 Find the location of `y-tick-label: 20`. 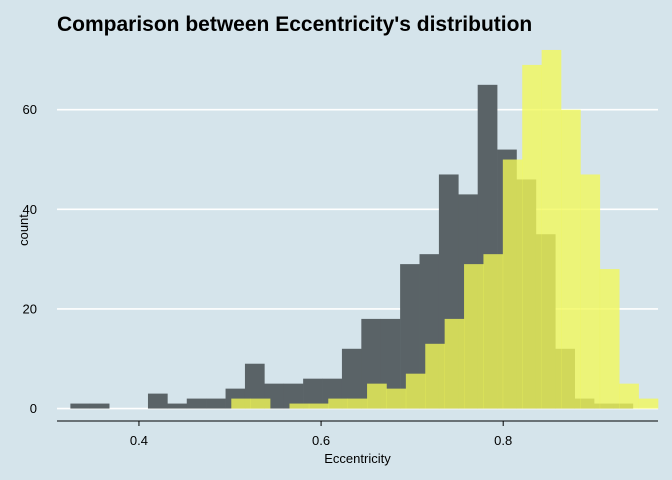

y-tick-label: 20 is located at coordinates (30, 308).